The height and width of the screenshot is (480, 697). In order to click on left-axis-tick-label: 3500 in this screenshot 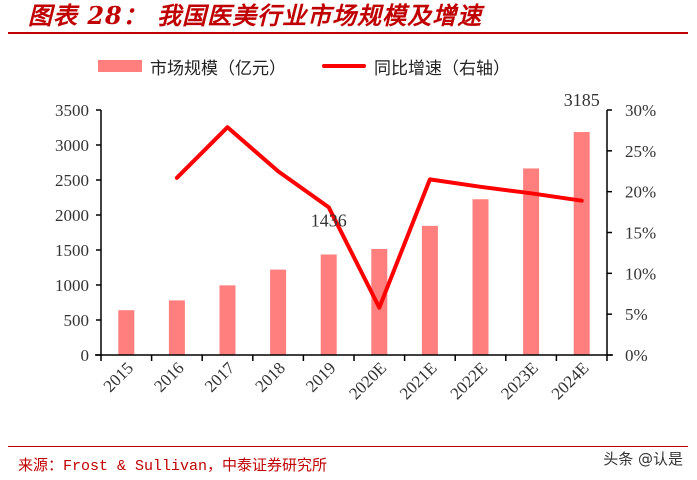, I will do `click(72, 110)`.